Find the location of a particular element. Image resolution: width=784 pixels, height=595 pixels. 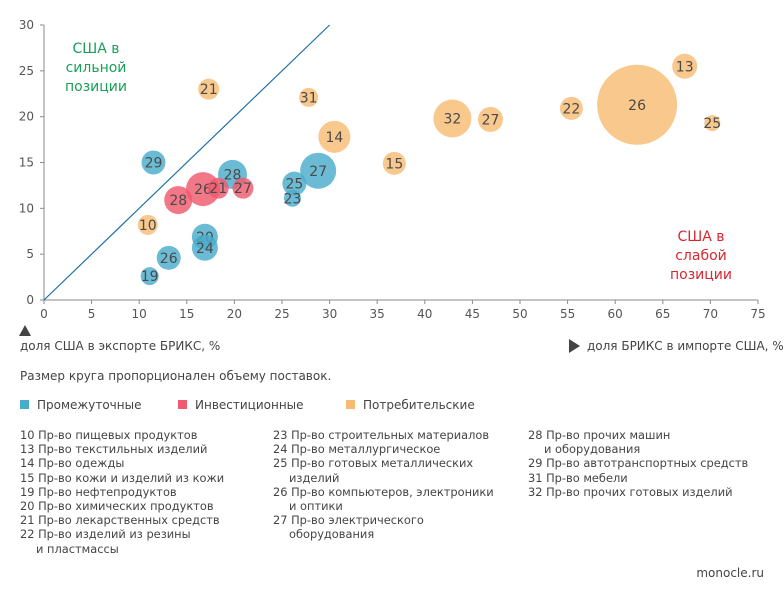

bubble-label: 23 is located at coordinates (293, 199).